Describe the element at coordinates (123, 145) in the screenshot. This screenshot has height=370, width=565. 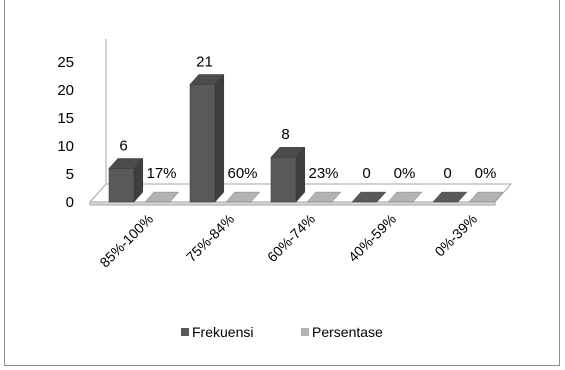
I see `data-label-frekuensi: 6` at that location.